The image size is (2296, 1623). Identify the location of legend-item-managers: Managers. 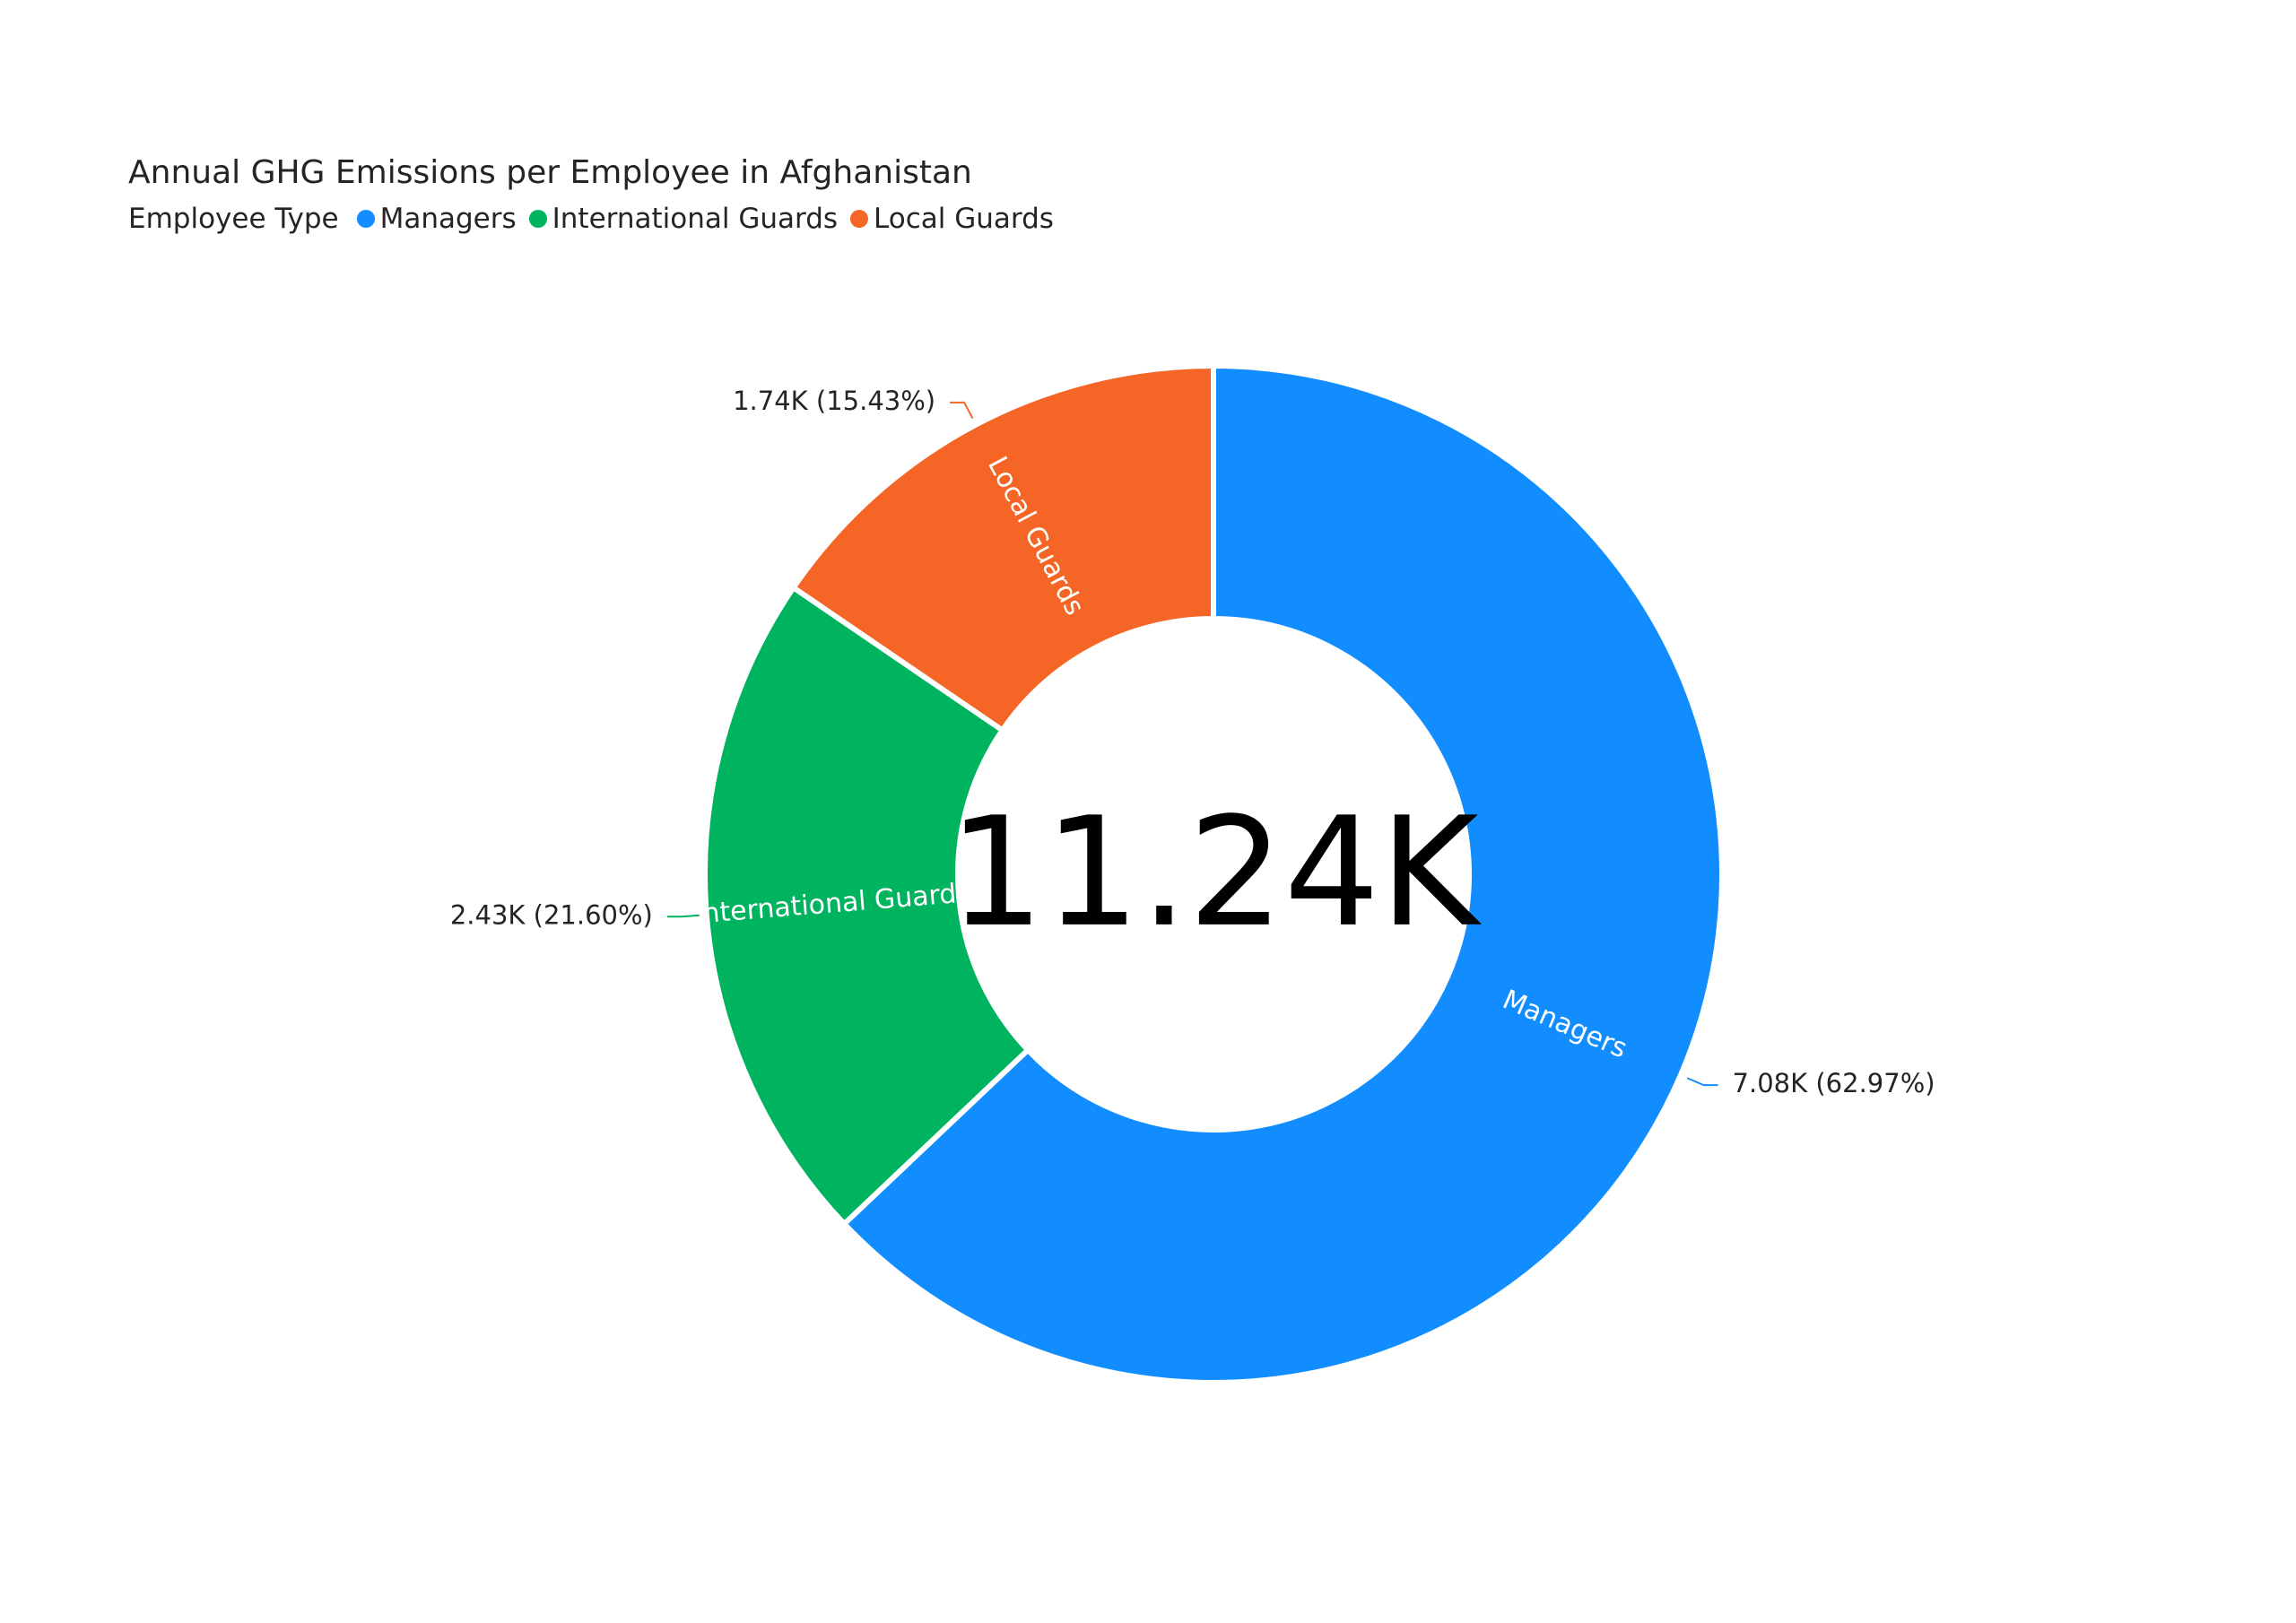
(436, 219).